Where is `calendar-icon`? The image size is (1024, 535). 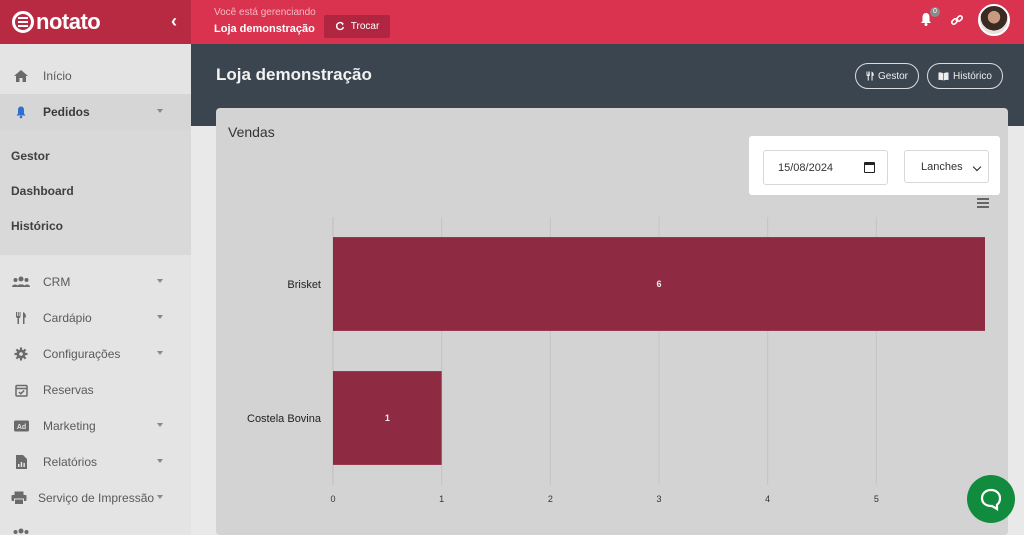 calendar-icon is located at coordinates (869, 167).